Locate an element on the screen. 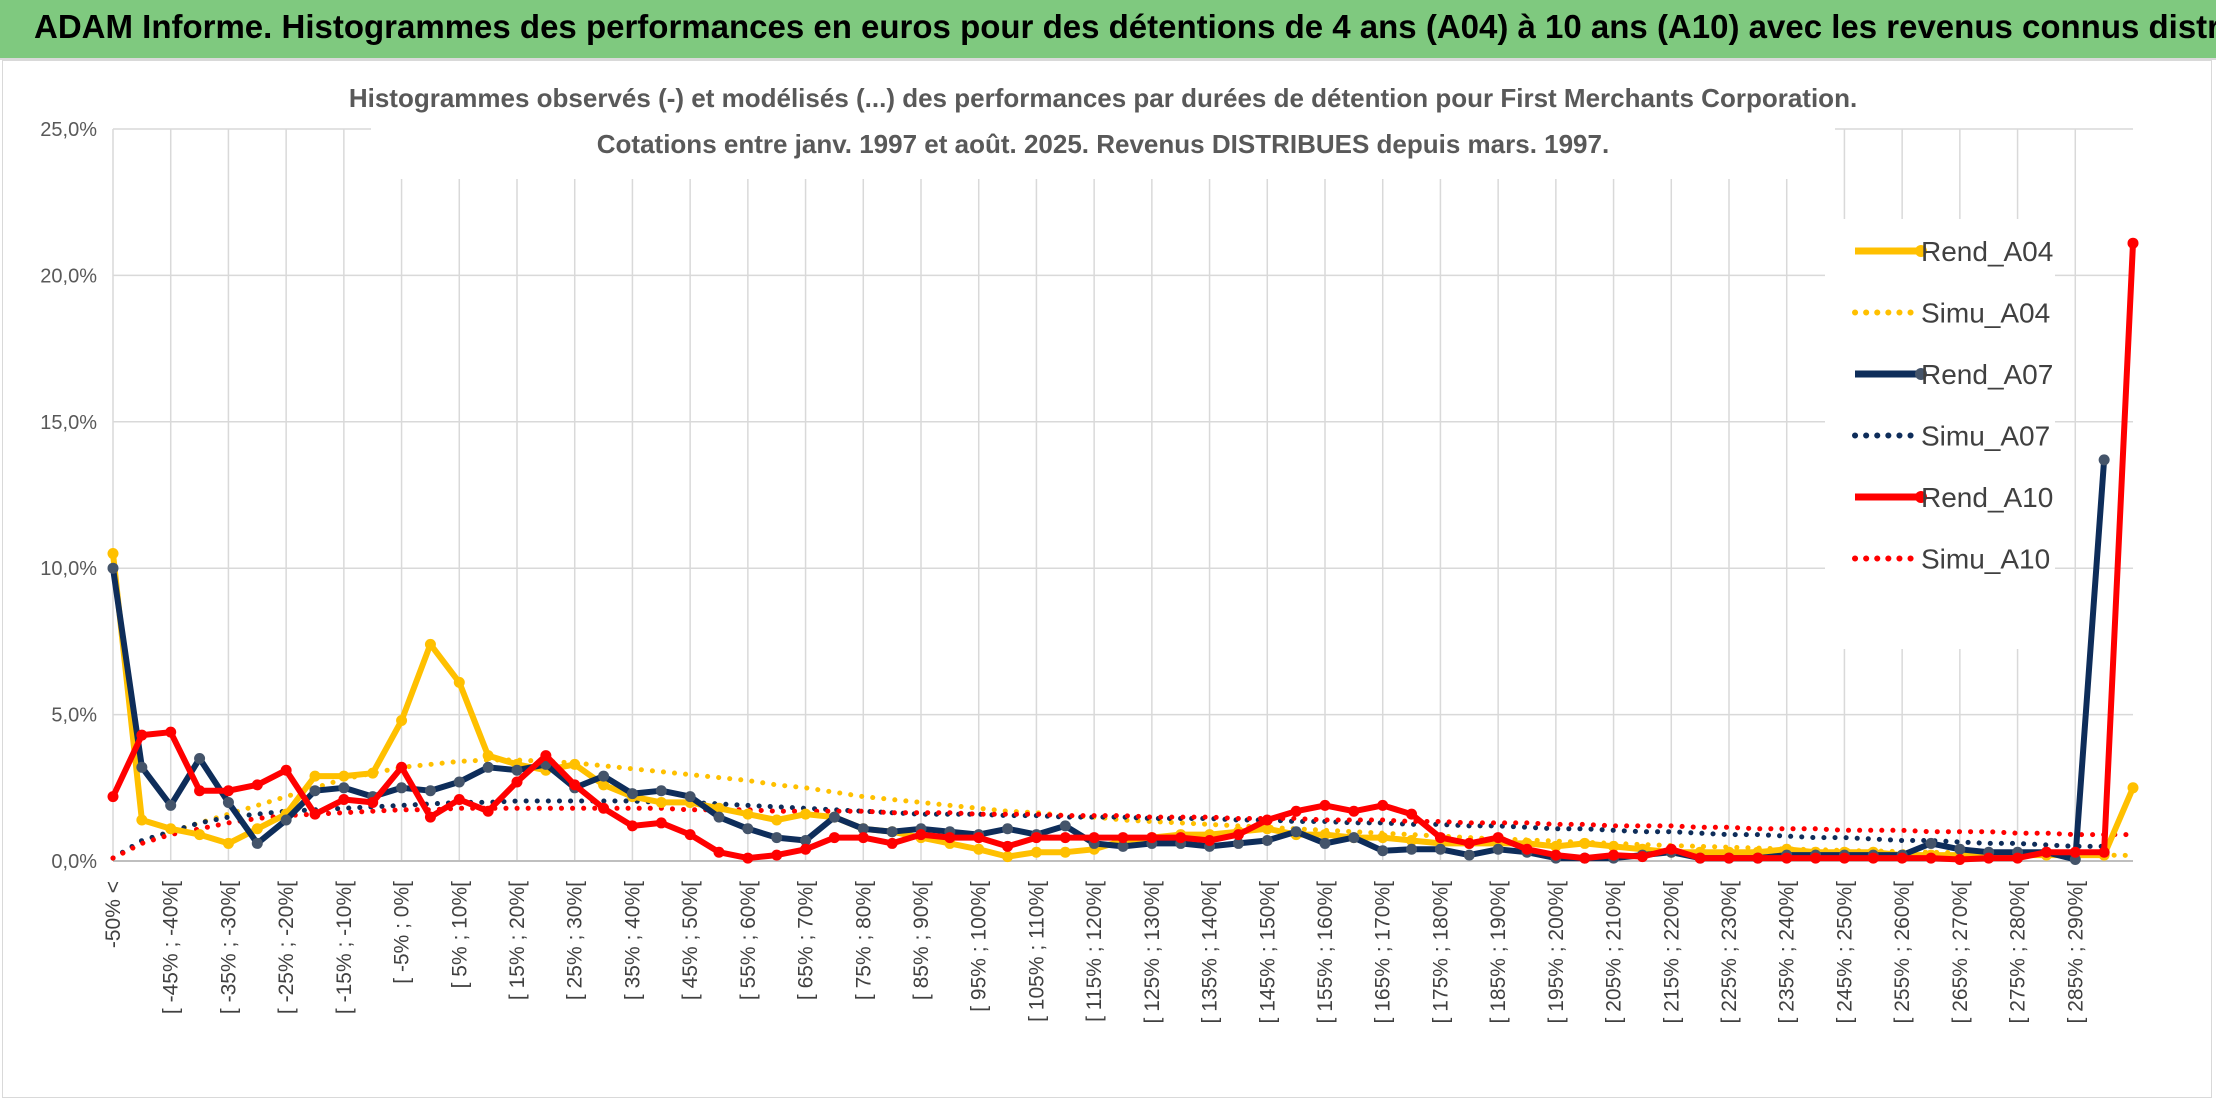 This screenshot has width=2216, height=1102. x-tick-label: [ -25% ; -20%[ is located at coordinates (286, 947).